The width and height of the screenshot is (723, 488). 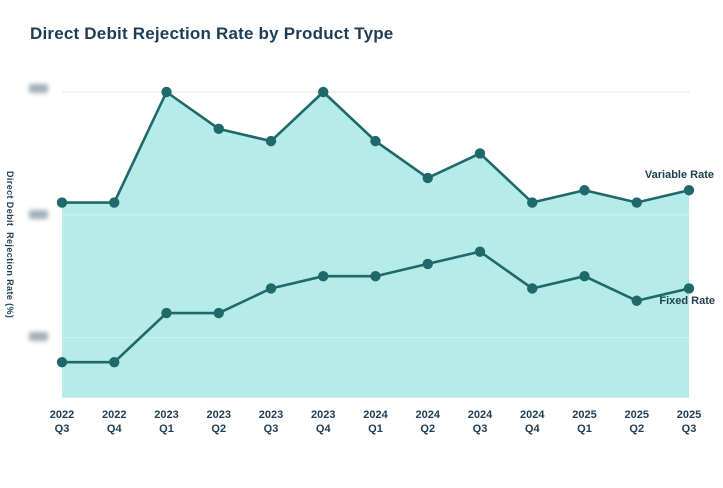 I want to click on x-tick-label: 2023 Q1, so click(x=166, y=422).